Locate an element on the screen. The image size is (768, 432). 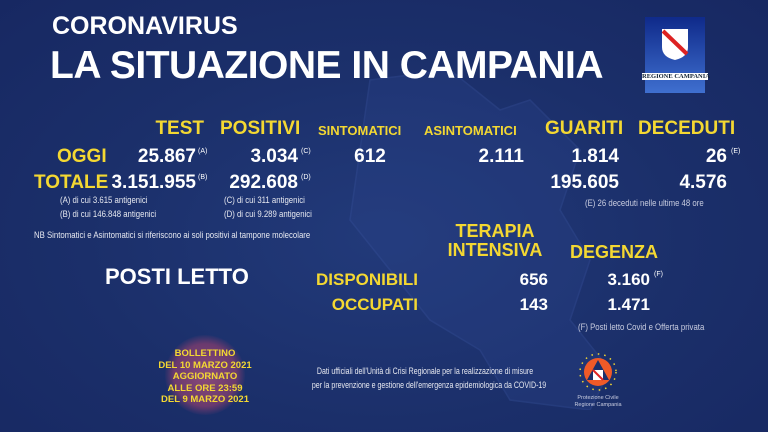
oggi-positivi-note: (C) is located at coordinates (306, 151).